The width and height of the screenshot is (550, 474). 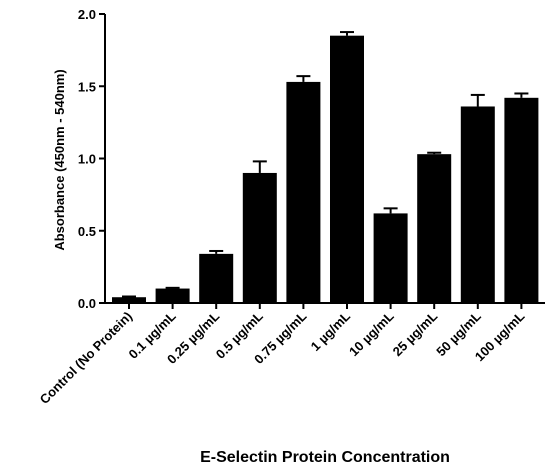 What do you see at coordinates (86, 358) in the screenshot?
I see `x-tick-label: Control (No Protein)` at bounding box center [86, 358].